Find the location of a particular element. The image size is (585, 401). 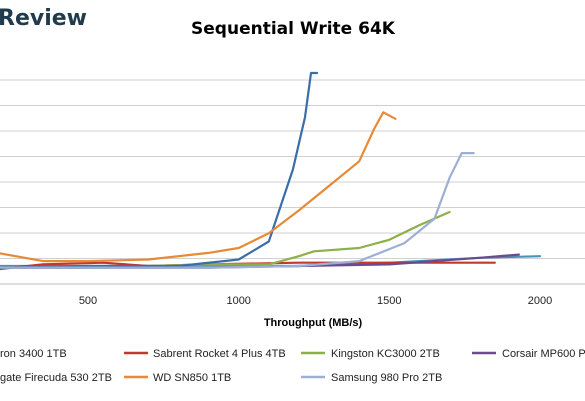

legend-label: Sabrent Rocket 4 Plus 4TB is located at coordinates (219, 354).